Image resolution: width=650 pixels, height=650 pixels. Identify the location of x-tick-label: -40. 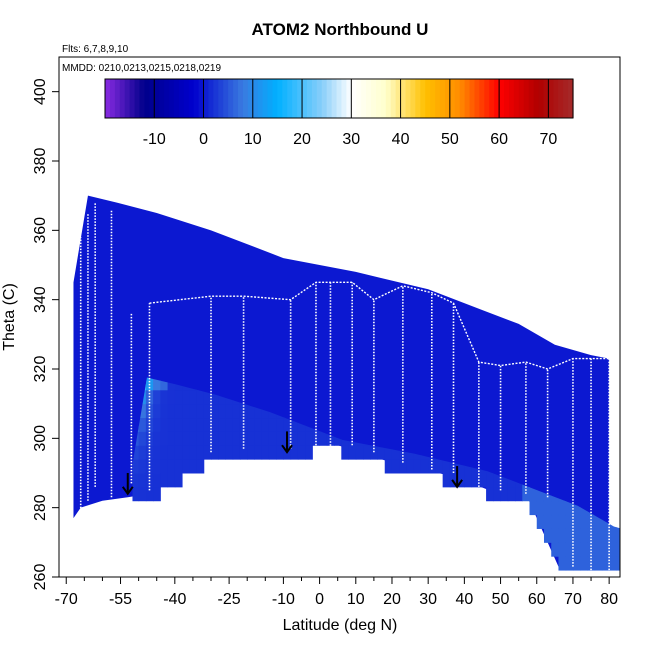
(174, 599).